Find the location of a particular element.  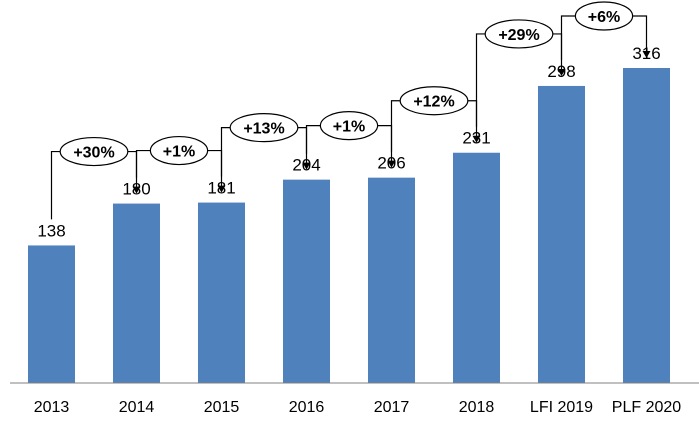

x-tick-3: 2015 is located at coordinates (222, 407).